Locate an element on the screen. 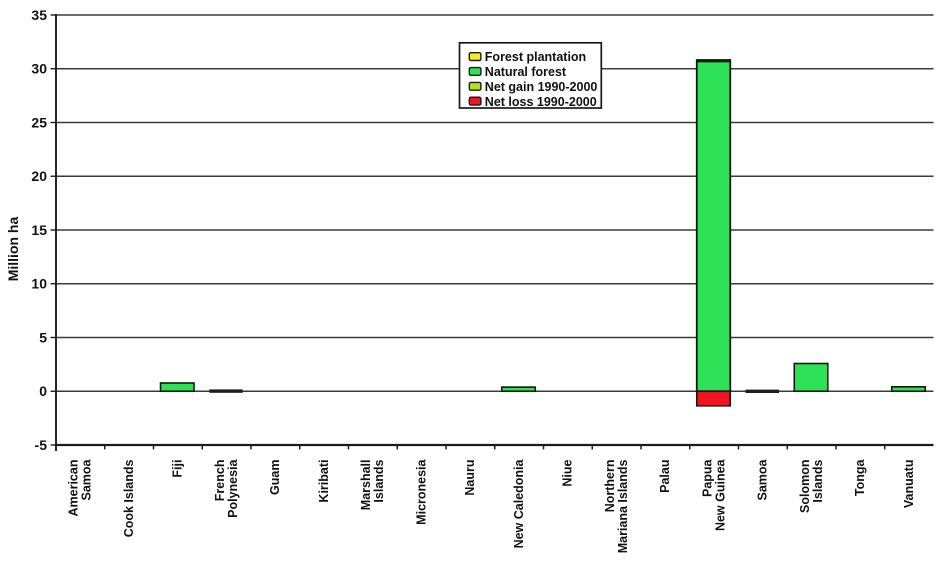 Image resolution: width=945 pixels, height=570 pixels. svg-text: 25 is located at coordinates (39, 122).